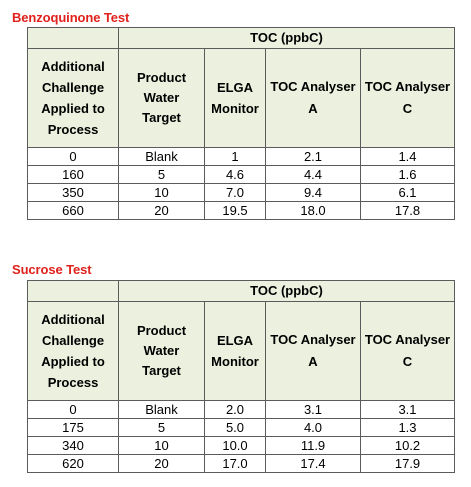 The height and width of the screenshot is (487, 471). I want to click on table-cell: 9.4, so click(313, 192).